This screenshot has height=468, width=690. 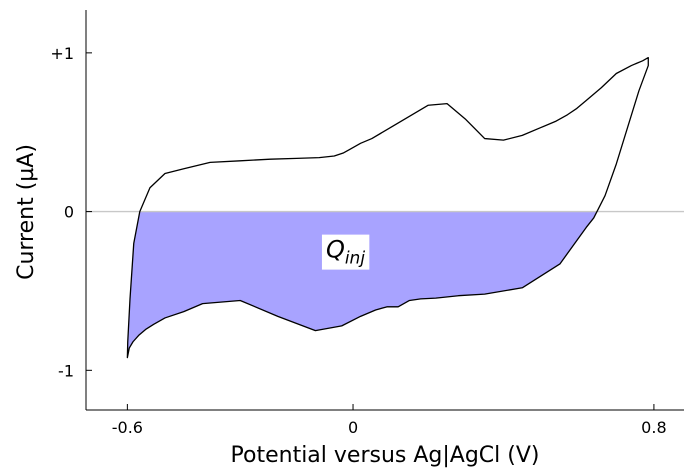 I want to click on y-axis-title: Current (µA), so click(x=26, y=212).